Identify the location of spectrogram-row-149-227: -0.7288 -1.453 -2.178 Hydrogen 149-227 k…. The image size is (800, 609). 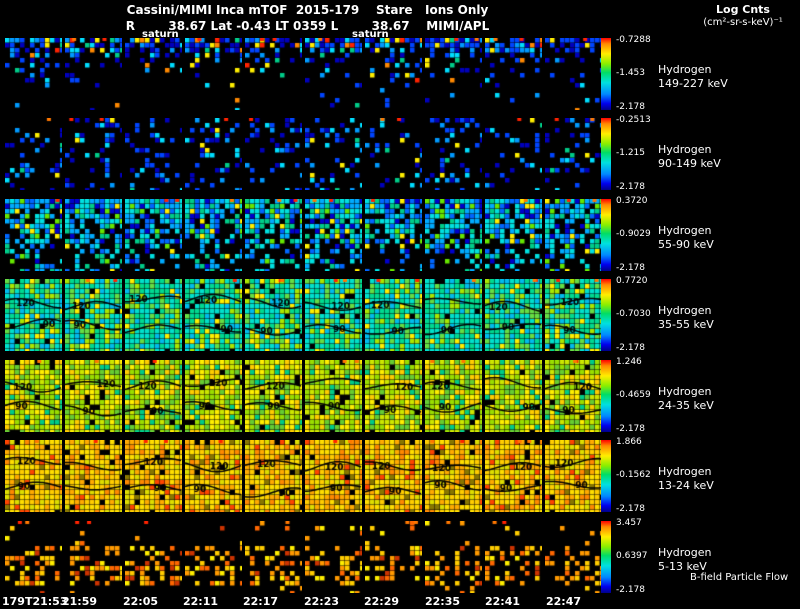
(400, 73).